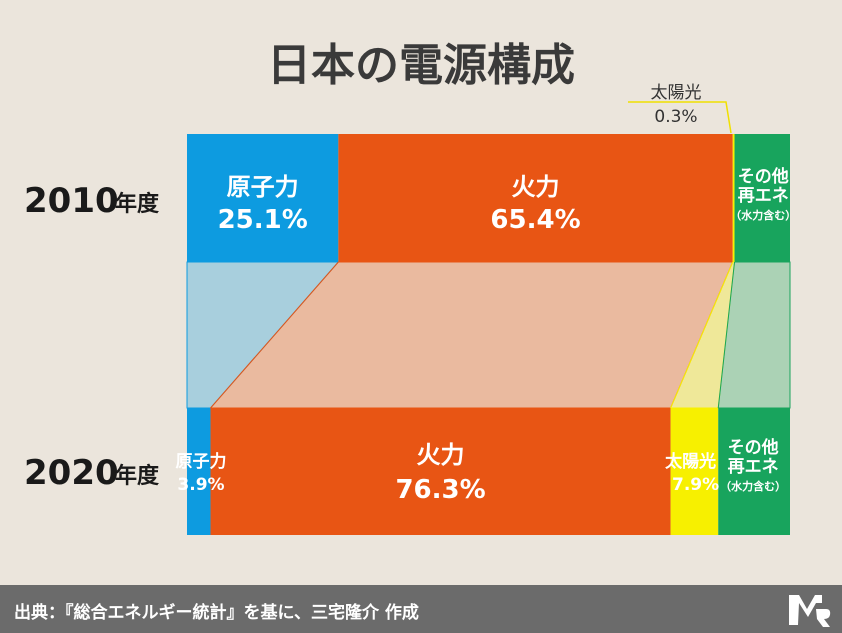  I want to click on bar-2020-thermal, so click(440, 471).